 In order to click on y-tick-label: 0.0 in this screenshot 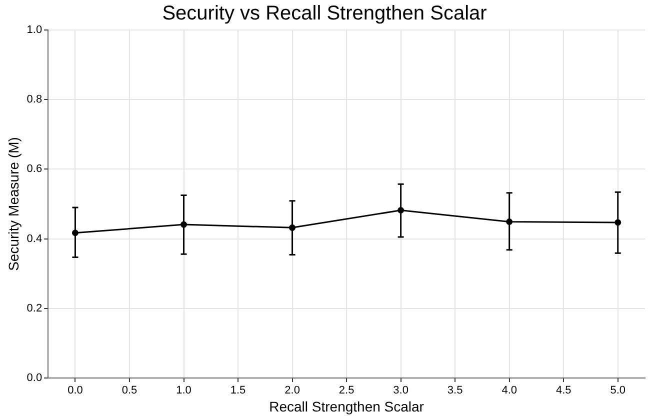, I will do `click(34, 378)`.